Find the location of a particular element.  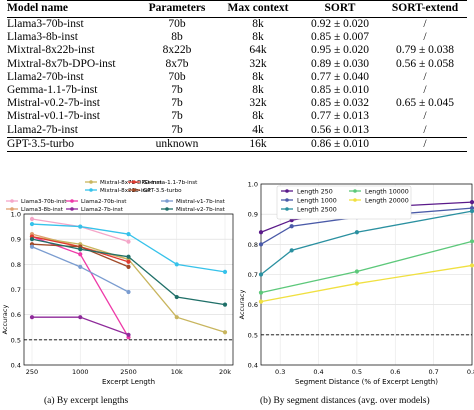

legend-label: Llama2-70b-inst is located at coordinates (104, 202).